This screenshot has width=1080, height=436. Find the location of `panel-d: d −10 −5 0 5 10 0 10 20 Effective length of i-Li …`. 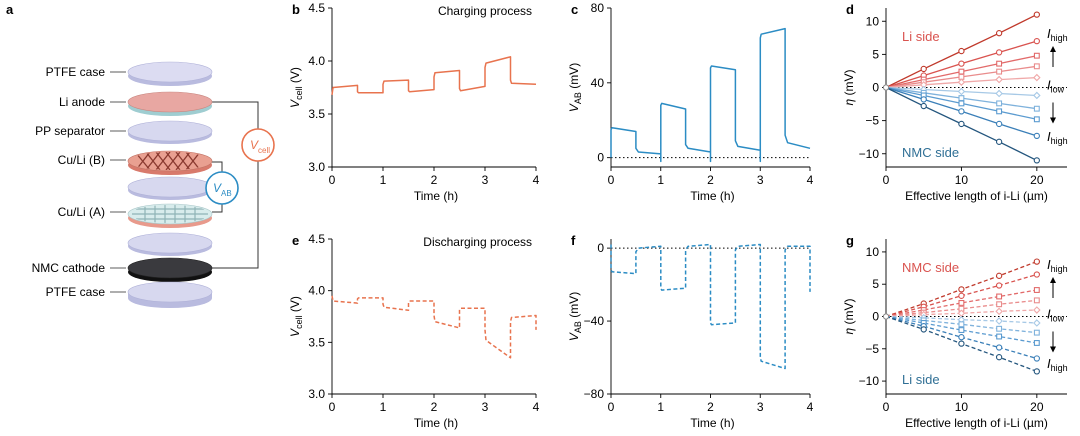

panel-d: d −10 −5 0 5 10 0 10 20 Effective length of i-Li … is located at coordinates (955, 102).